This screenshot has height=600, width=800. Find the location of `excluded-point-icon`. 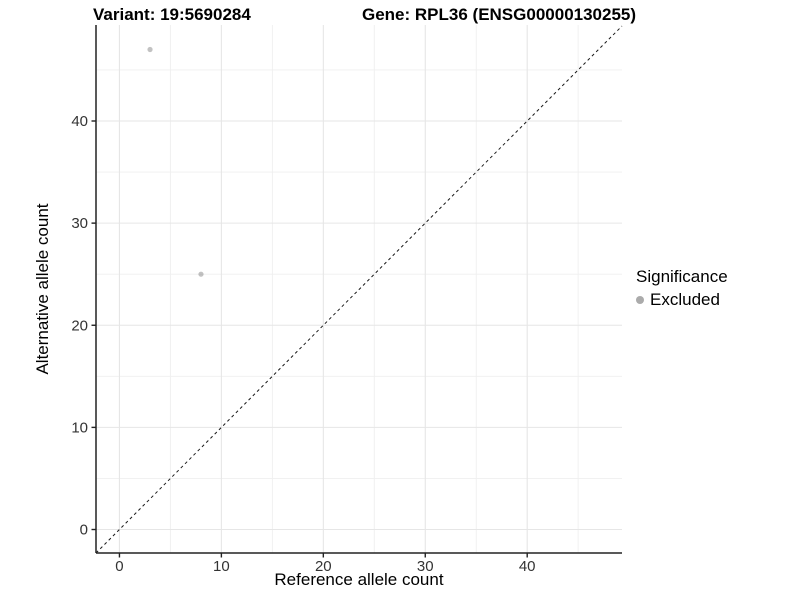

excluded-point-icon is located at coordinates (640, 300).